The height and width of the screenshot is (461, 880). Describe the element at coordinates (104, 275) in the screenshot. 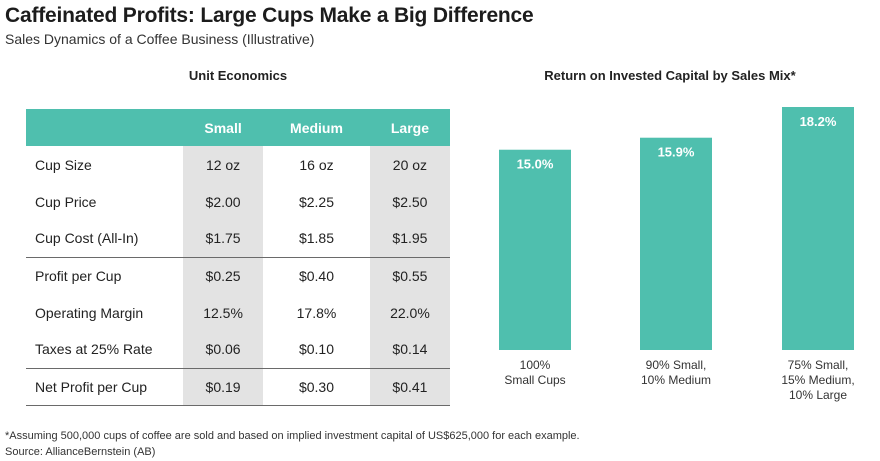

I see `row-label: Profit per Cup` at that location.